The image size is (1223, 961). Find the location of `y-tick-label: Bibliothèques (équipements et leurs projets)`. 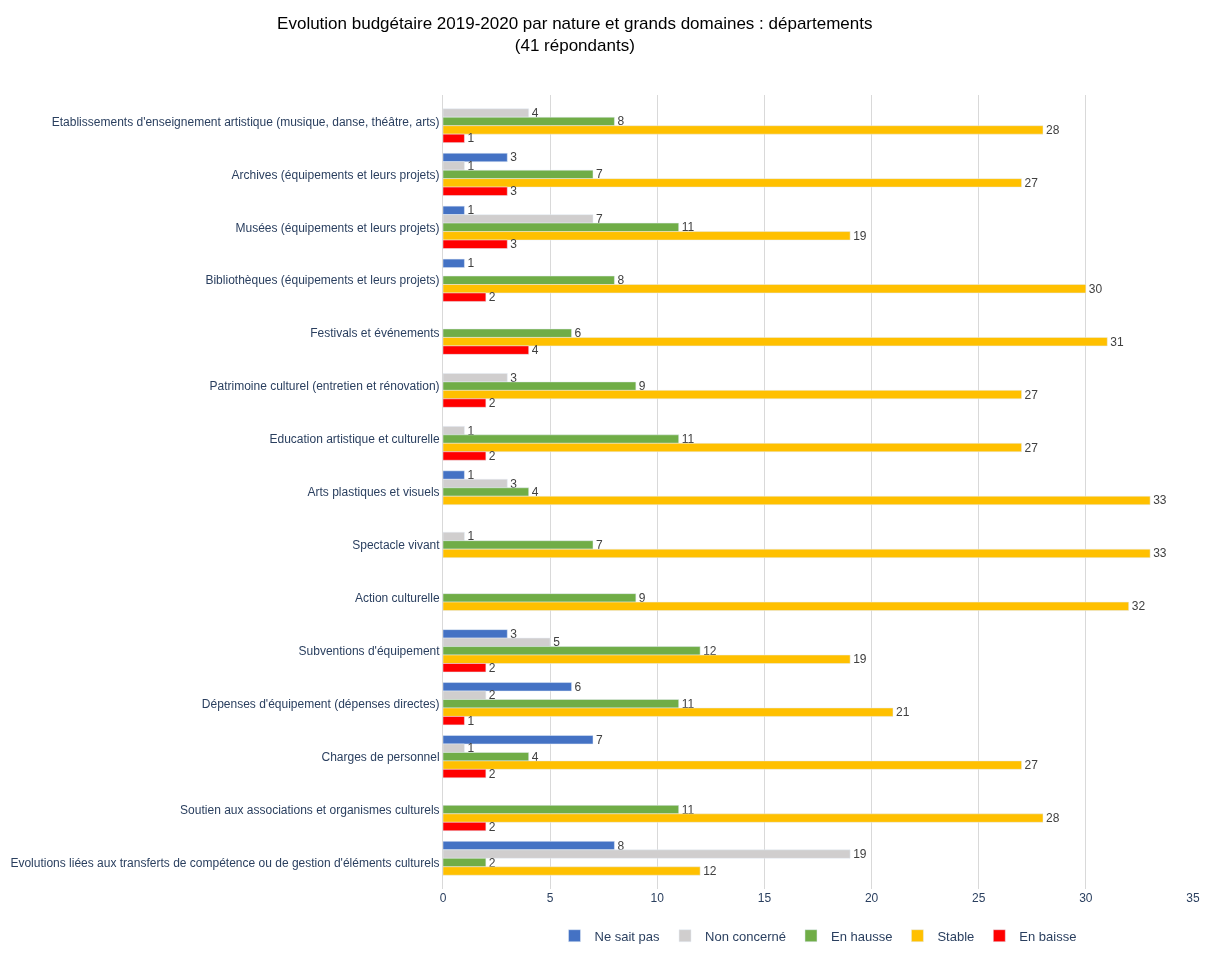

y-tick-label: Bibliothèques (équipements et leurs projets) is located at coordinates (322, 280).